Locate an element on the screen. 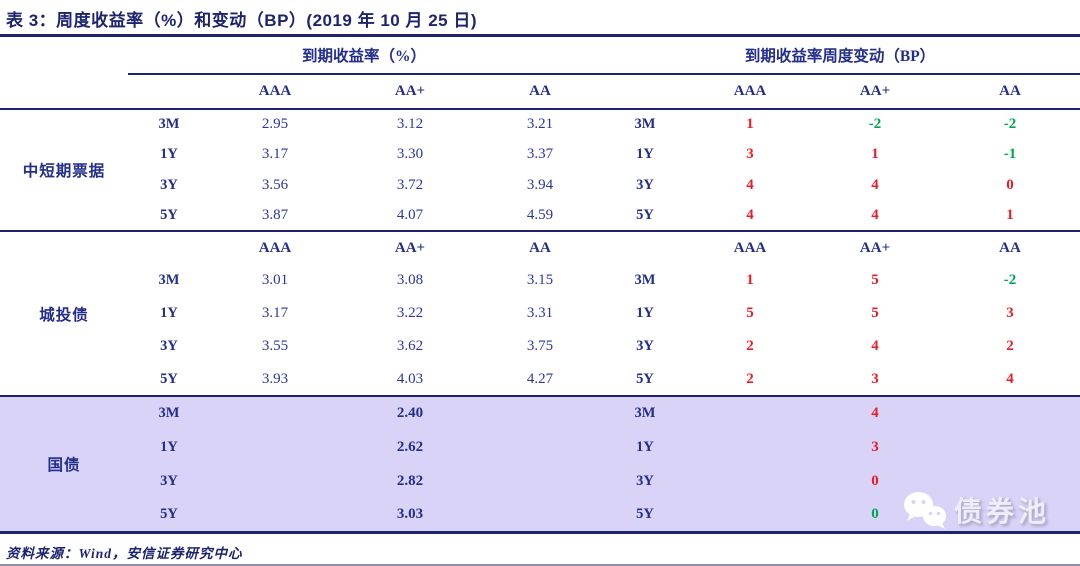 The width and height of the screenshot is (1080, 566). yield-cell: 3.21 is located at coordinates (540, 124).